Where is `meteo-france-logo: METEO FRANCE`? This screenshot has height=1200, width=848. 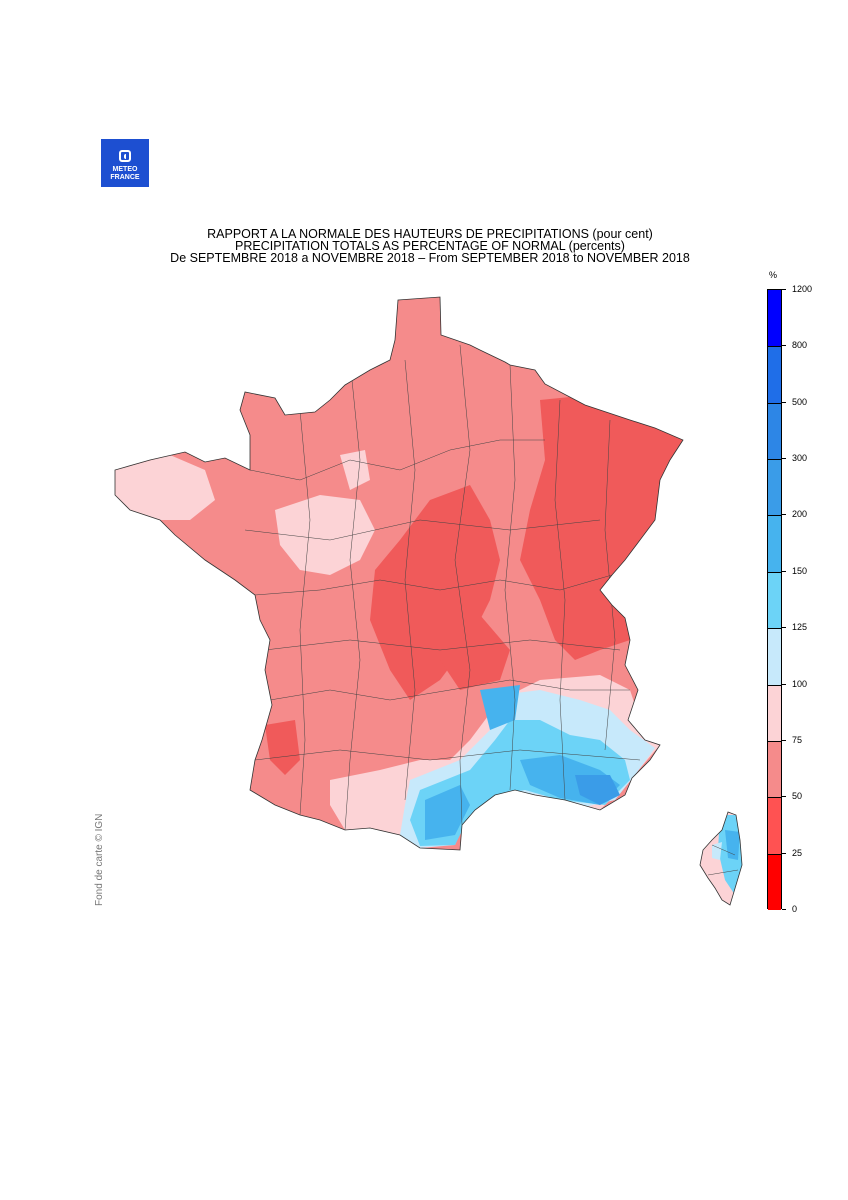
meteo-france-logo: METEO FRANCE is located at coordinates (125, 163).